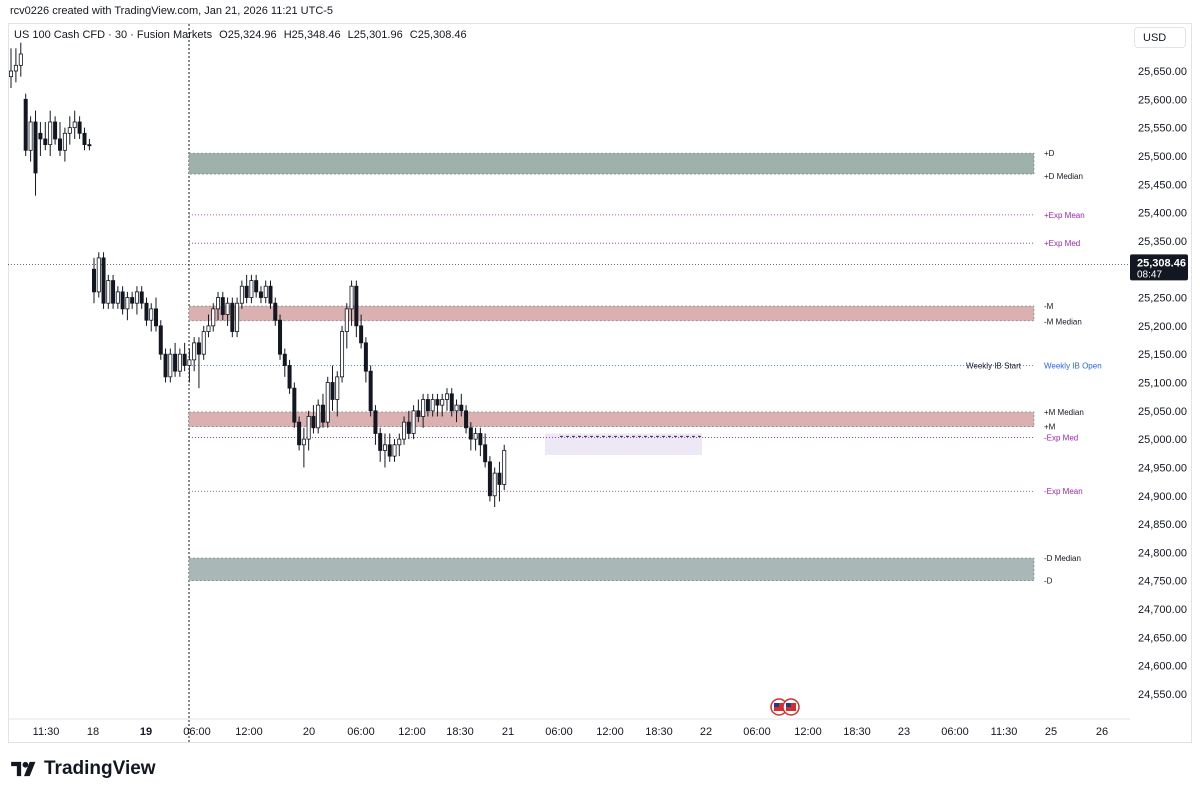 This screenshot has width=1200, height=794. I want to click on high-value: H25,348.46, so click(312, 35).